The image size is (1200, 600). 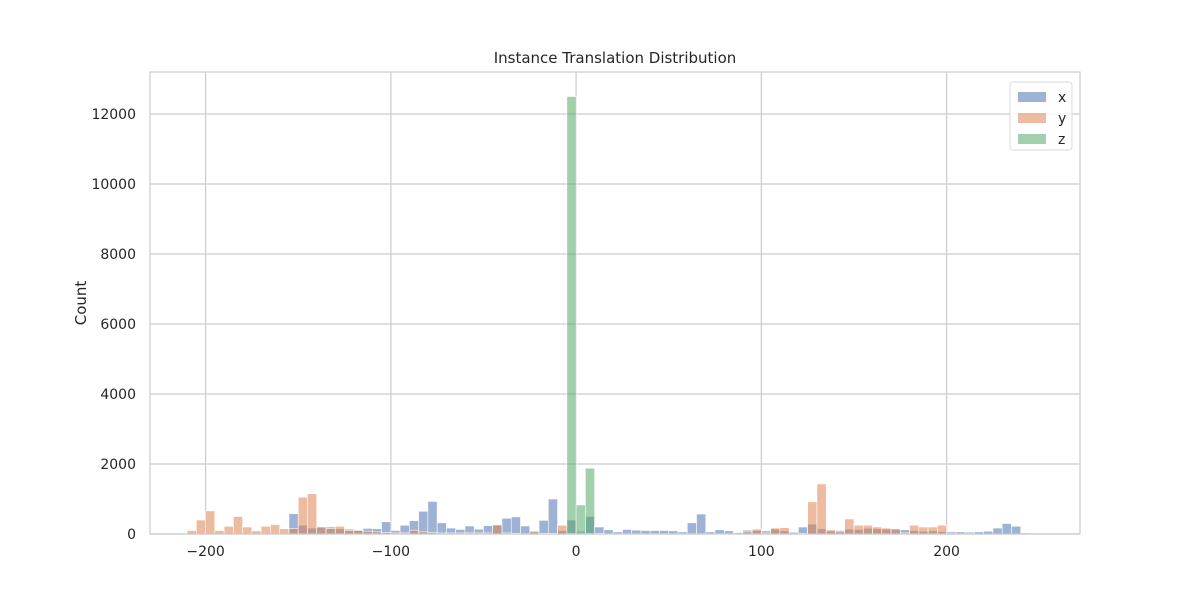 I want to click on legend-label-y: y, so click(x=1062, y=119).